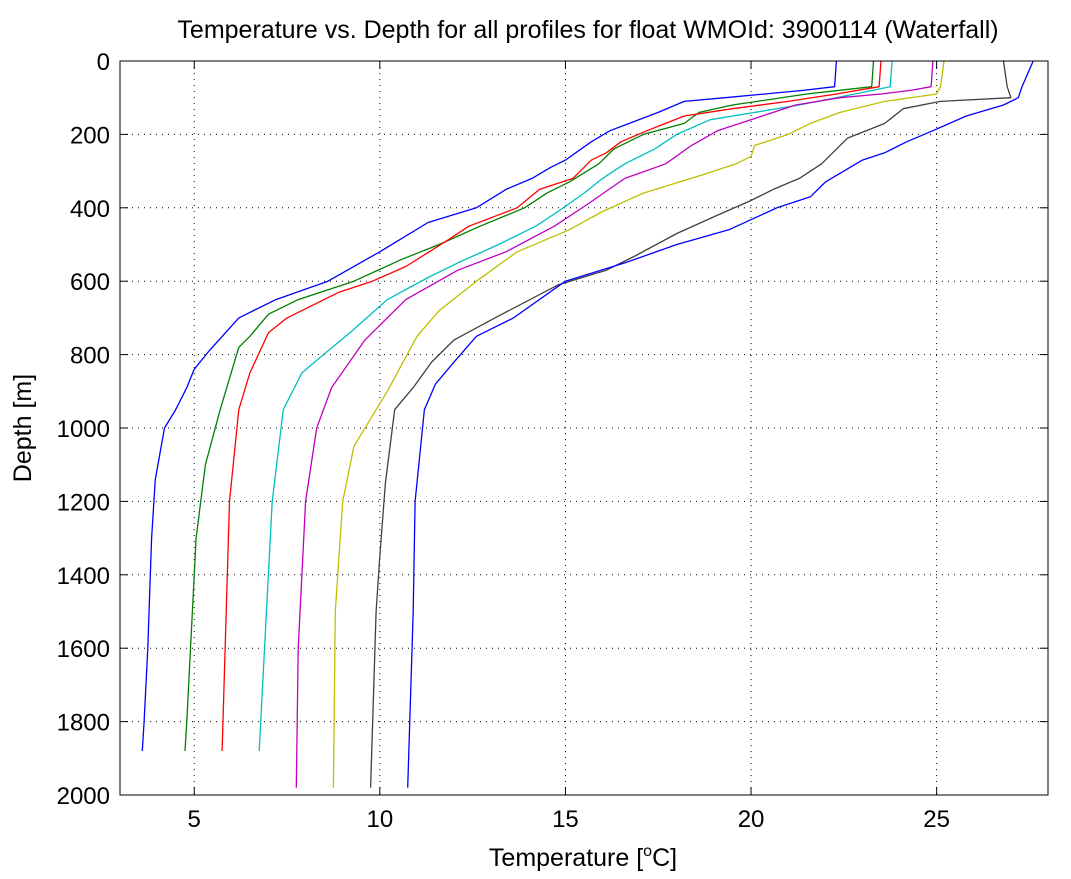  What do you see at coordinates (936, 819) in the screenshot?
I see `x-tick-label: 25` at bounding box center [936, 819].